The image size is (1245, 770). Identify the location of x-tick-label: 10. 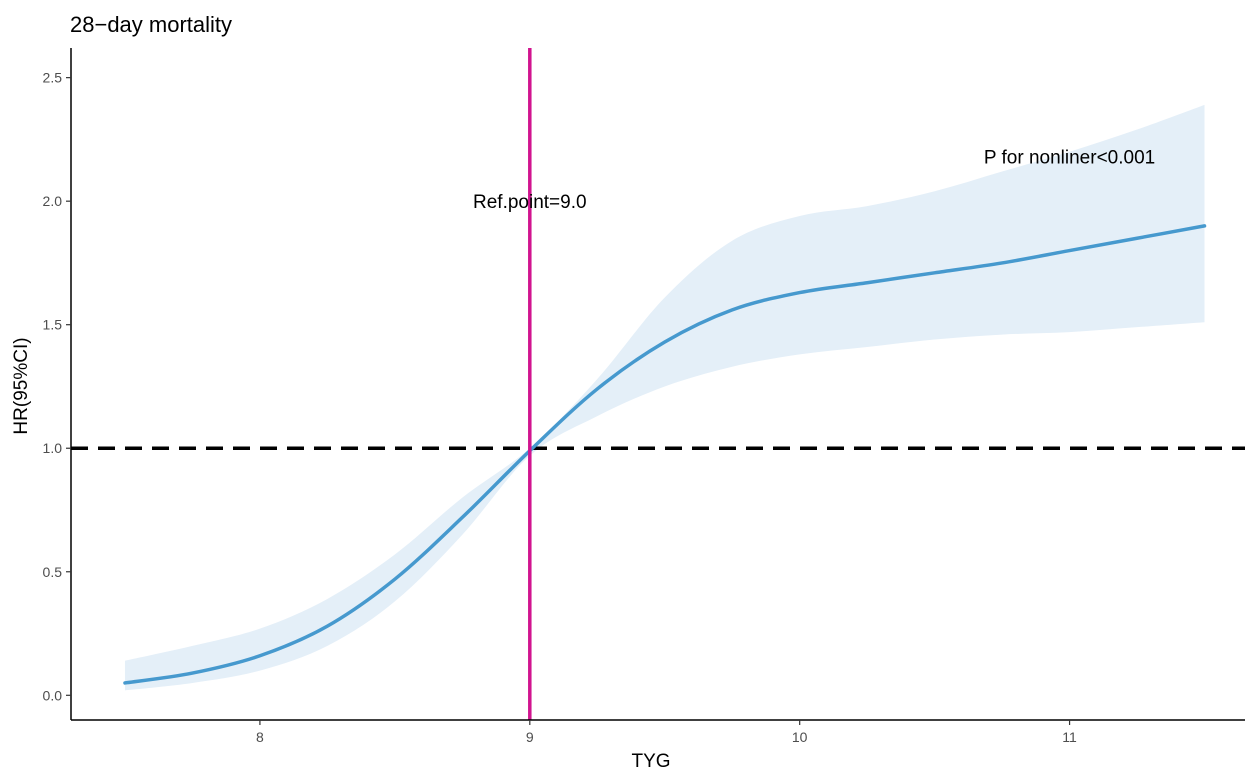
(800, 737).